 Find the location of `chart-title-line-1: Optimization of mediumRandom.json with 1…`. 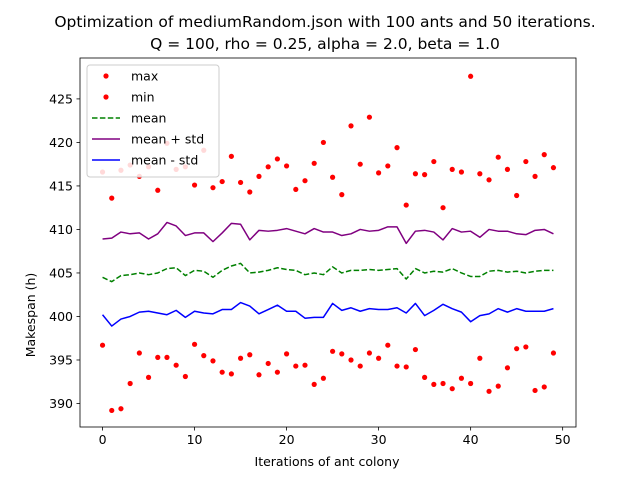

chart-title-line-1: Optimization of mediumRandom.json with 1… is located at coordinates (324, 22).